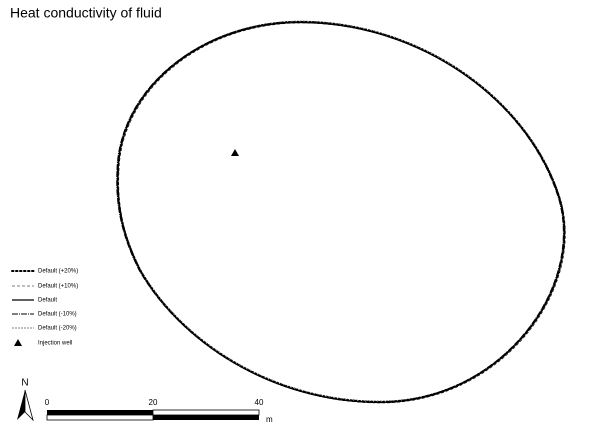  Describe the element at coordinates (21, 405) in the screenshot. I see `arrow-left` at that location.